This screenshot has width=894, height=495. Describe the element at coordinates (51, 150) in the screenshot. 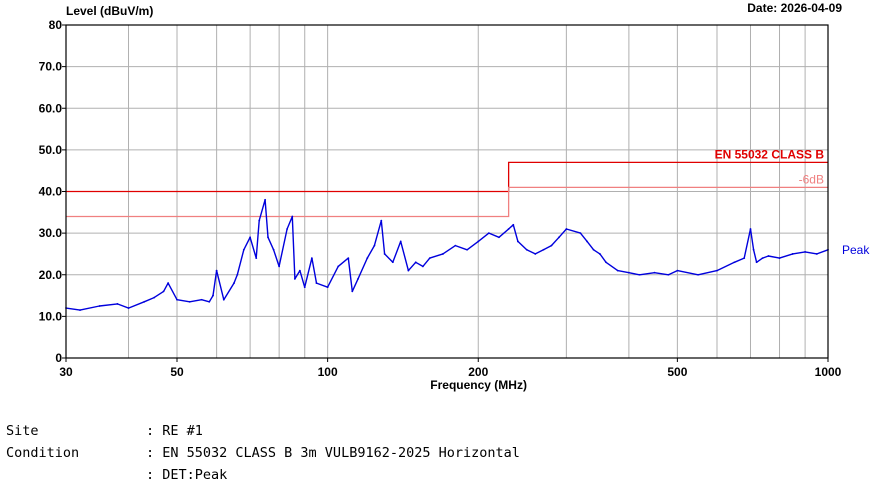

I see `y-tick-label: 50.0` at that location.